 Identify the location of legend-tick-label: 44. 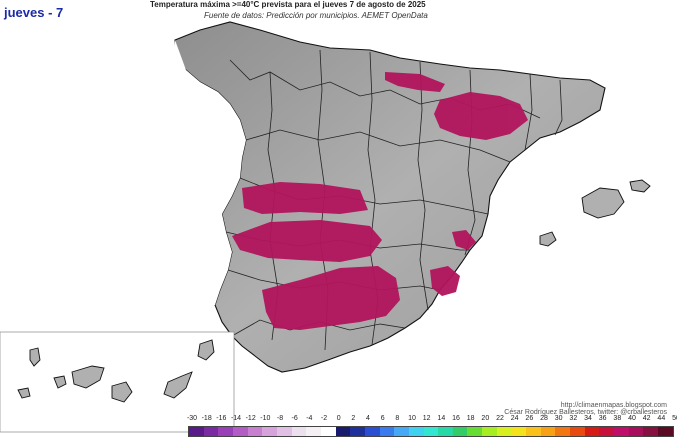
(661, 418).